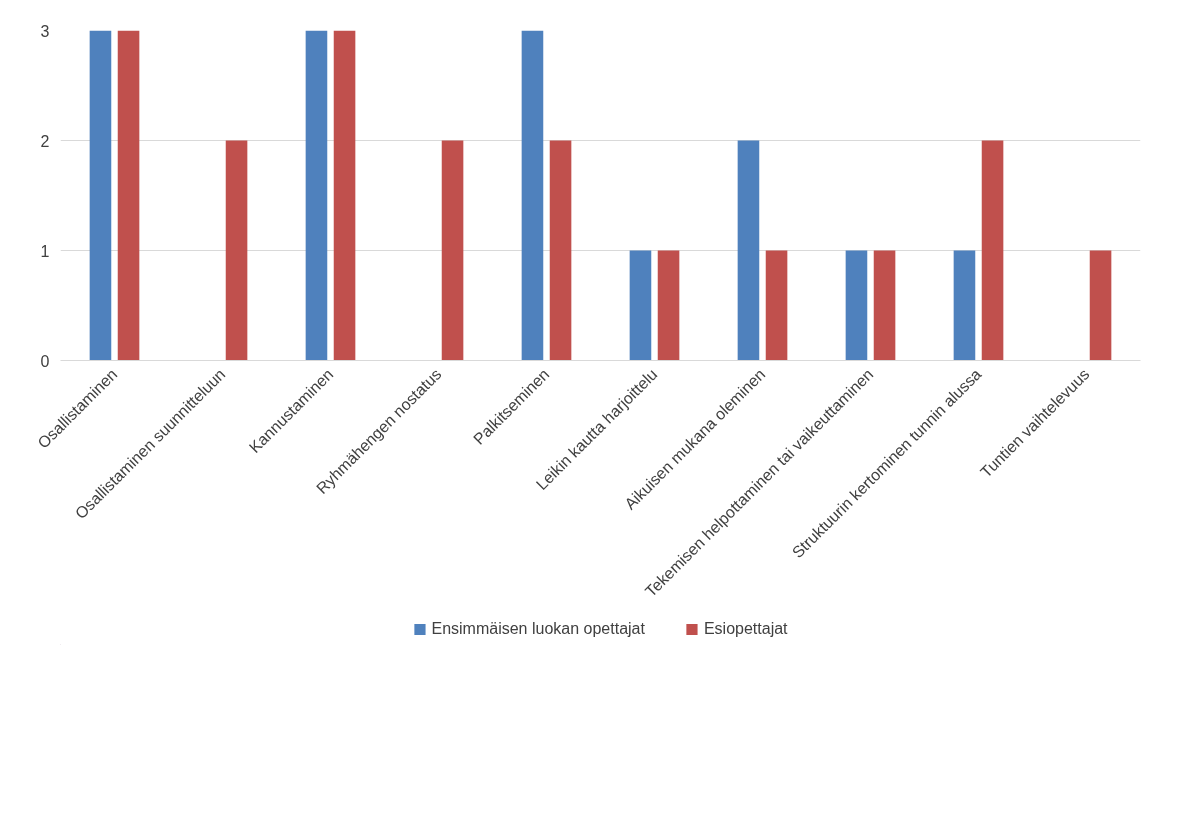  What do you see at coordinates (45, 361) in the screenshot?
I see `y-tick-label: 0` at bounding box center [45, 361].